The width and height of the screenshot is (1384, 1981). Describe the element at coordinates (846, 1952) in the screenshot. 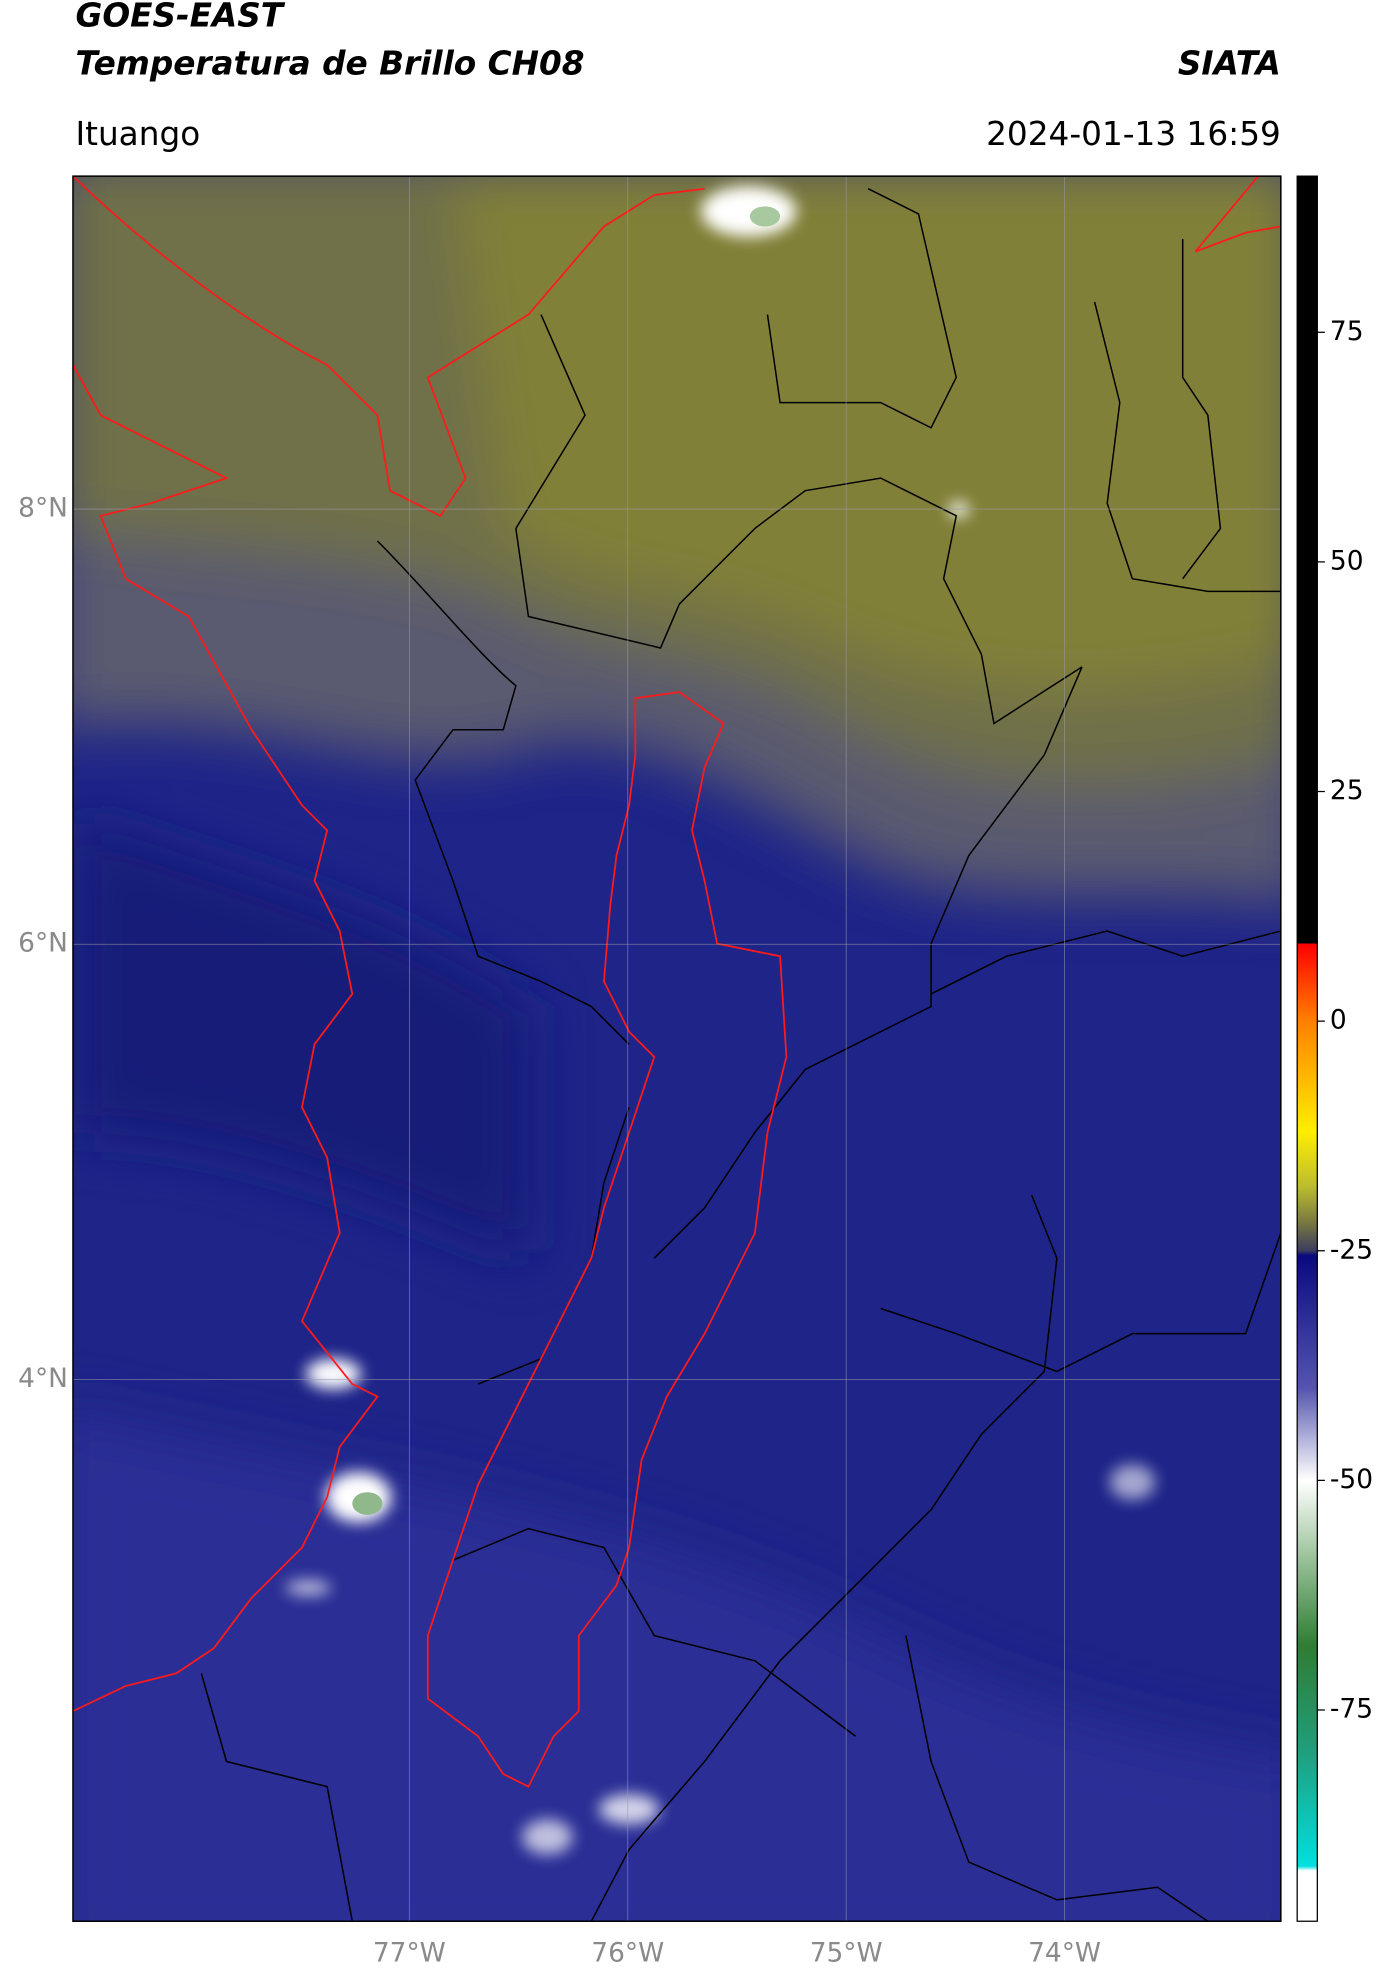

I see `x-tick-label: 75°W` at that location.